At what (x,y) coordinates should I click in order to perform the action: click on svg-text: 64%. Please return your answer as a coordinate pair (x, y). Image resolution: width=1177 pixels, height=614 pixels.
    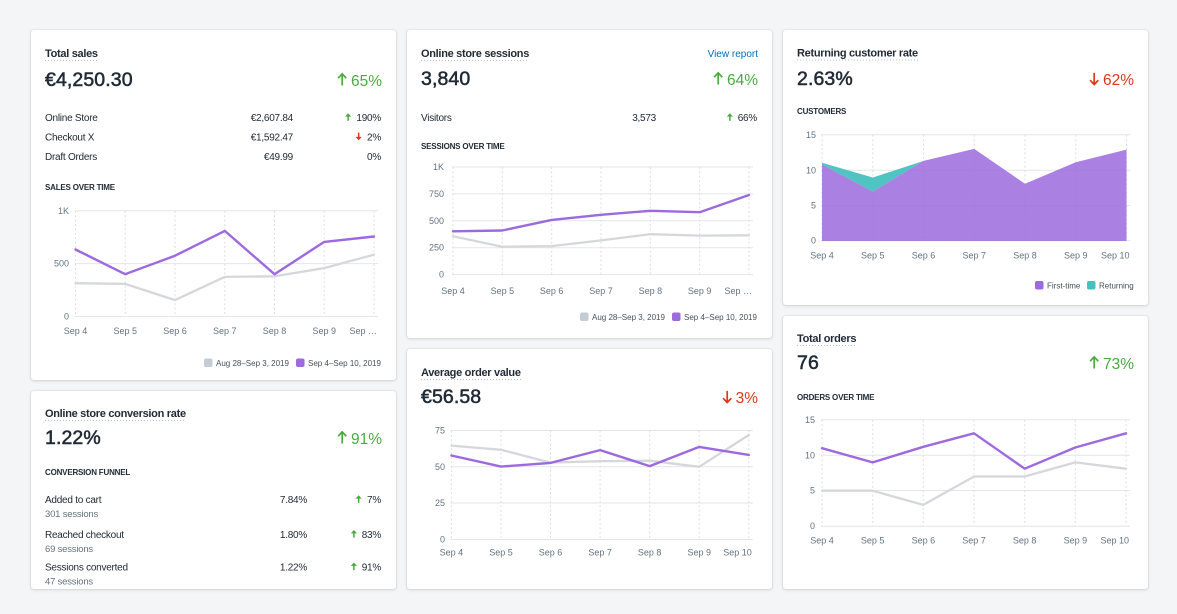
    Looking at the image, I should click on (742, 80).